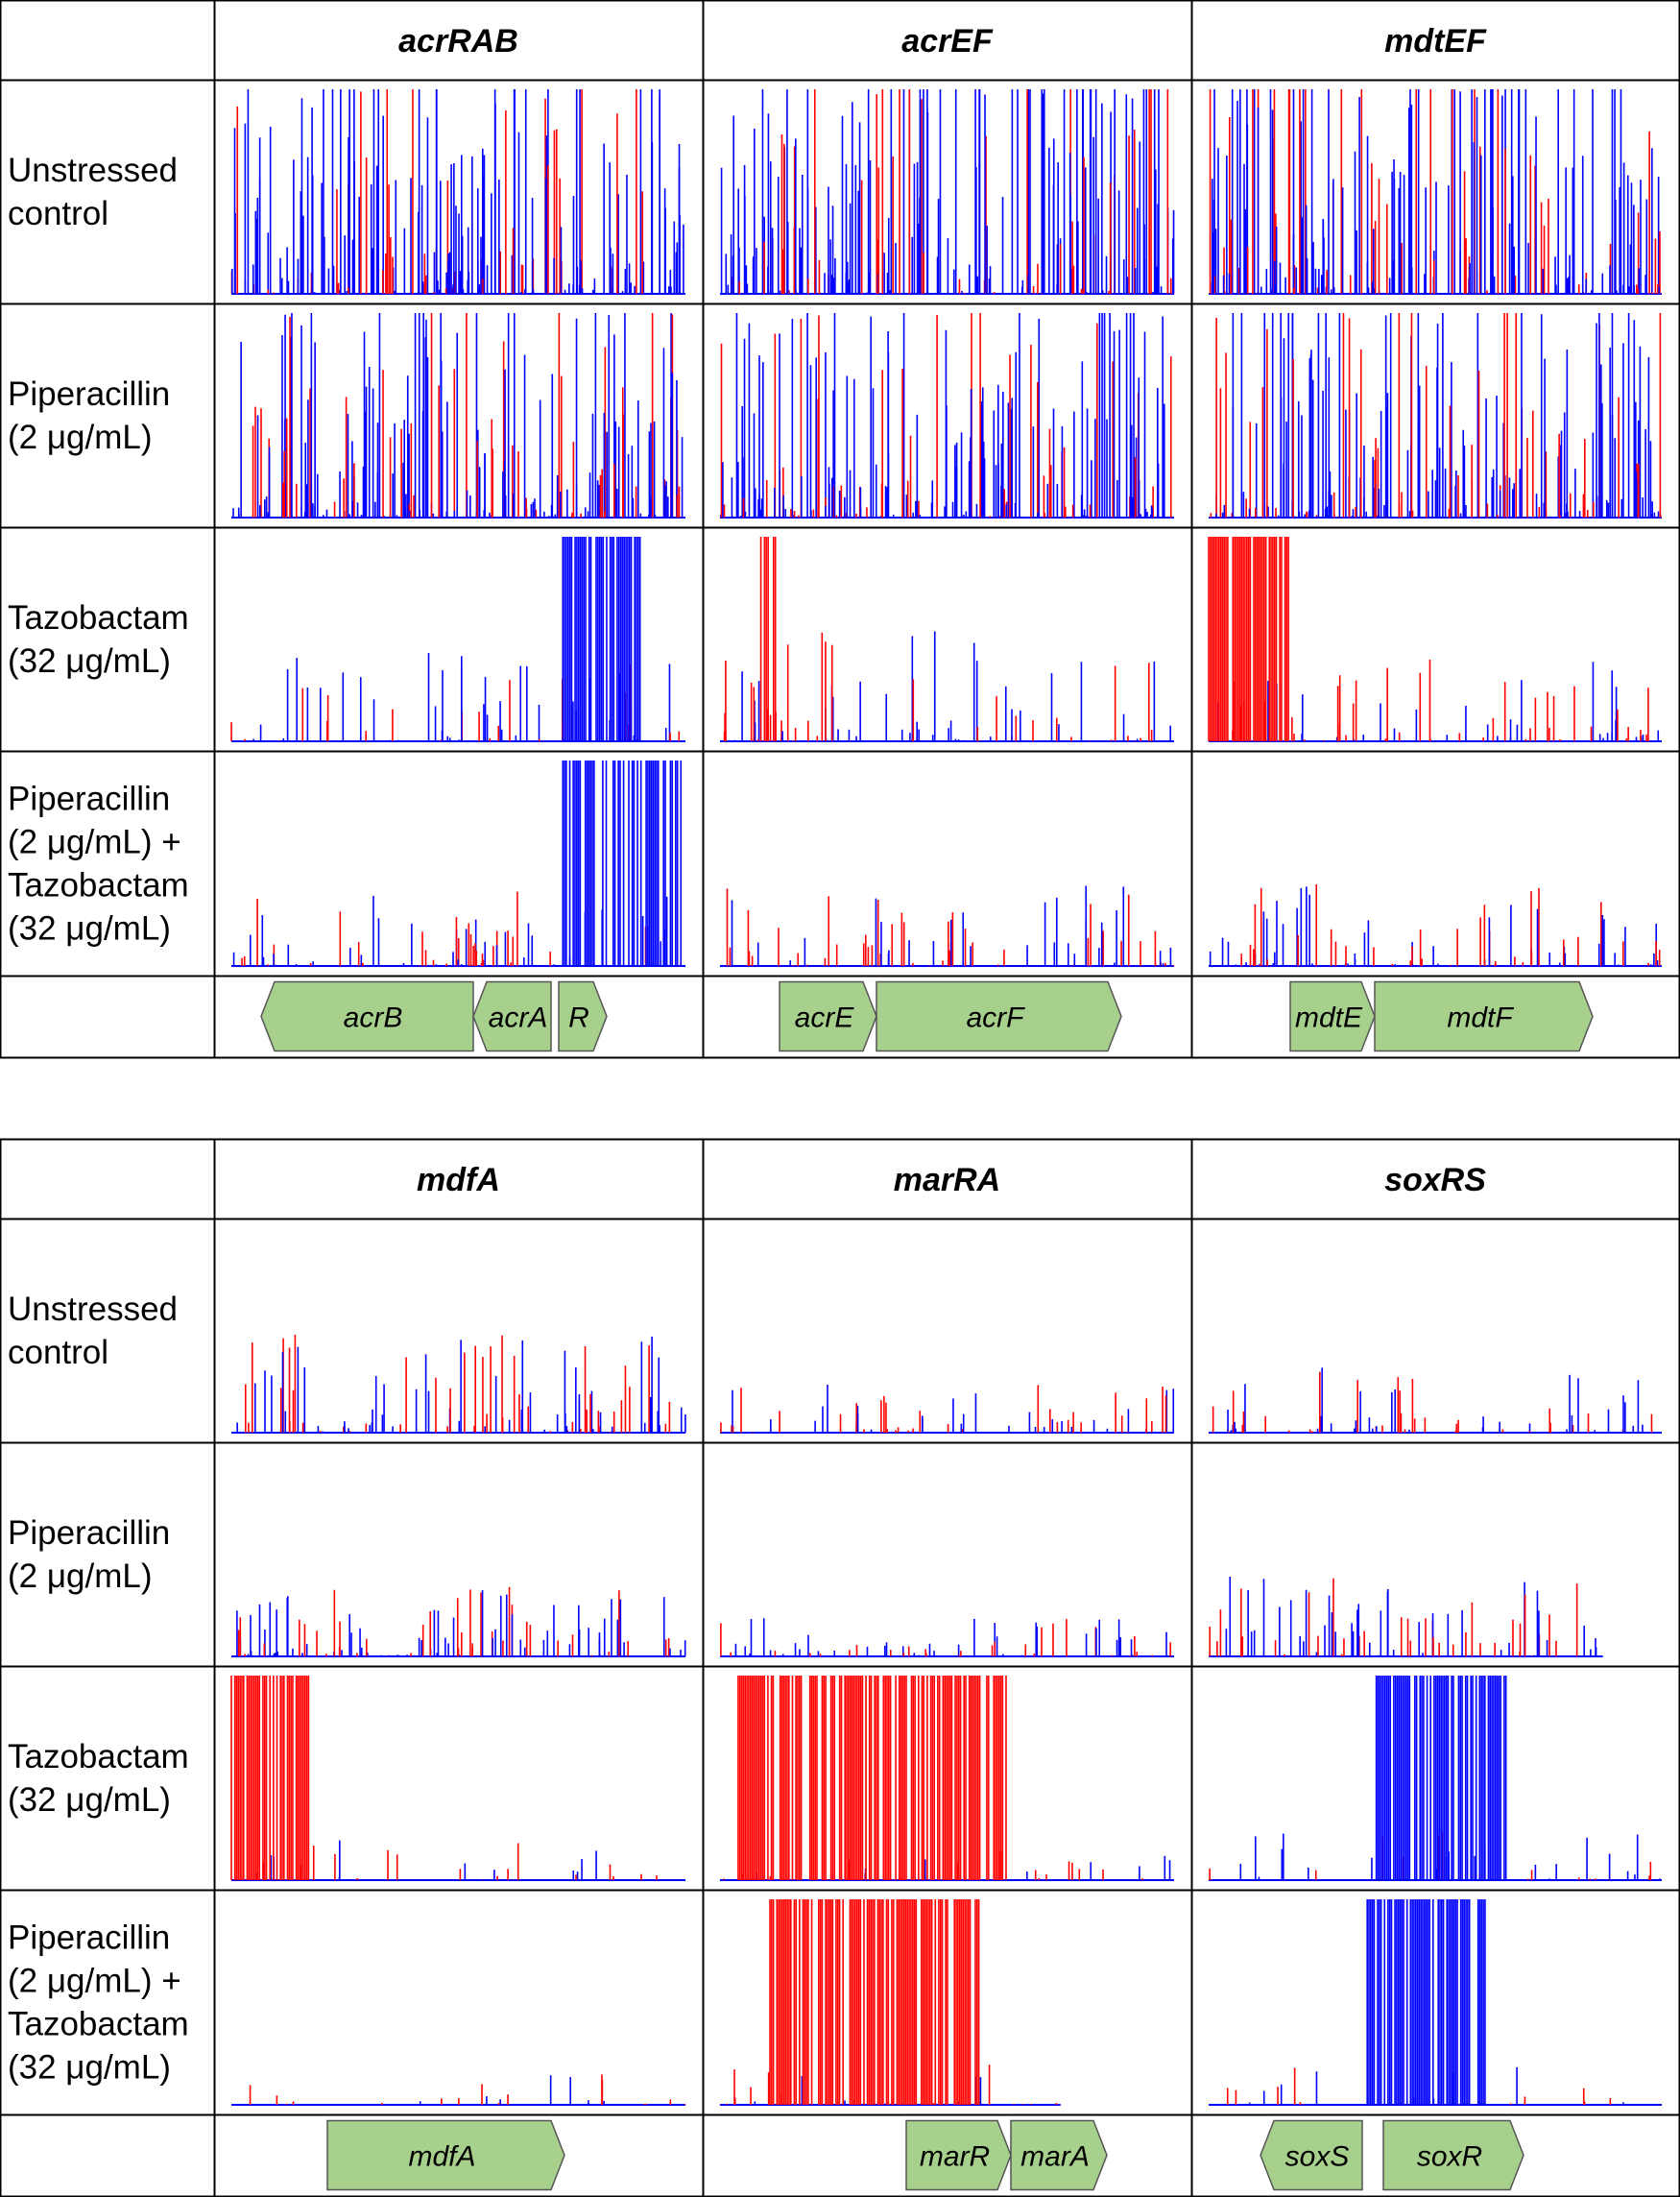 The image size is (1680, 2197). I want to click on gene-arrow-acrF, so click(999, 1016).